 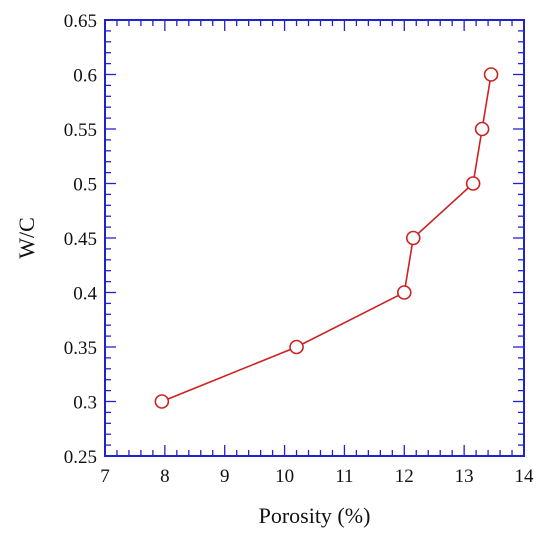 I want to click on x-tick-label: 7, so click(x=105, y=476).